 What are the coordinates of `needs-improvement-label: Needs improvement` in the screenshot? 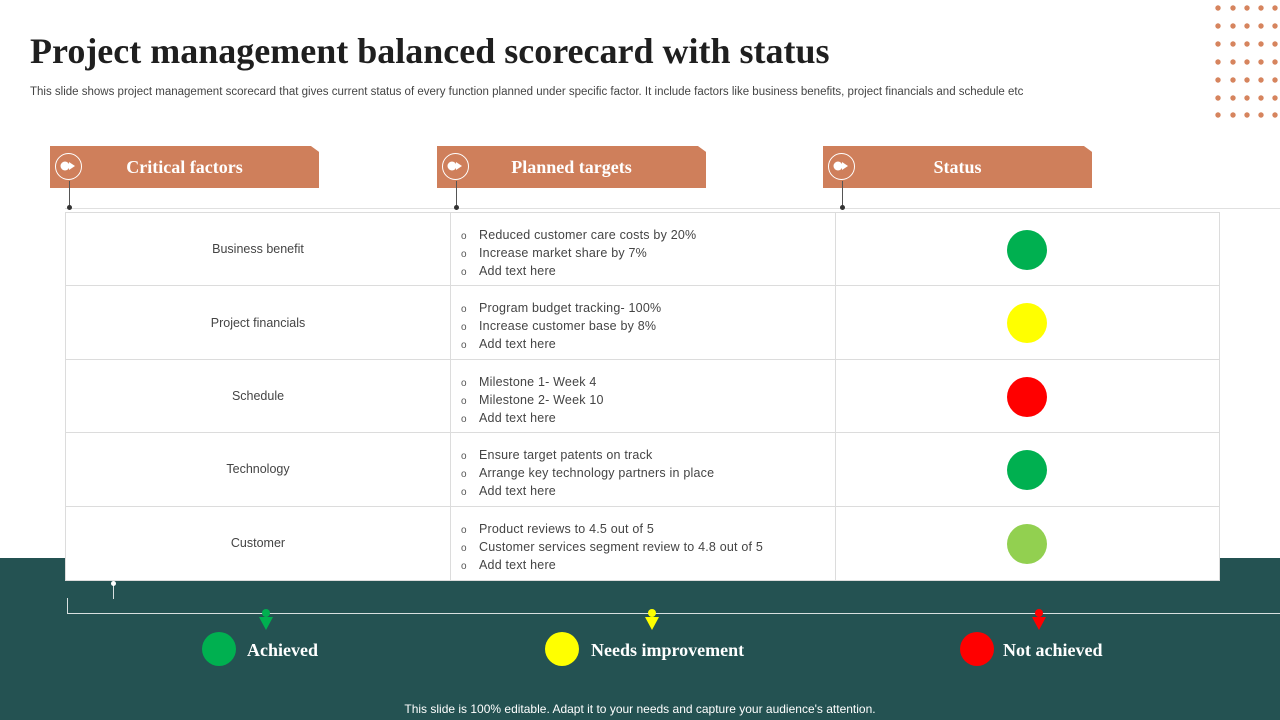 It's located at (668, 650).